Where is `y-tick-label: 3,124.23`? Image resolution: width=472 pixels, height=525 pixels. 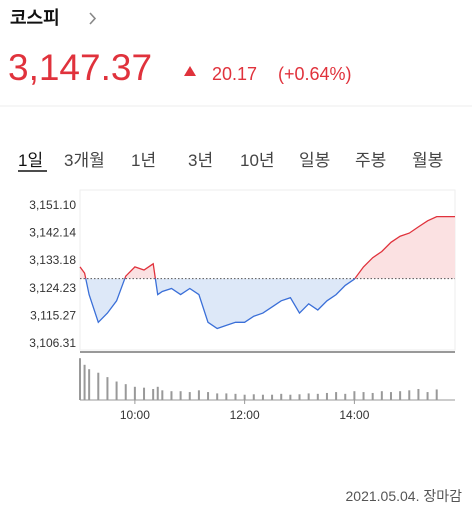 y-tick-label: 3,124.23 is located at coordinates (52, 288).